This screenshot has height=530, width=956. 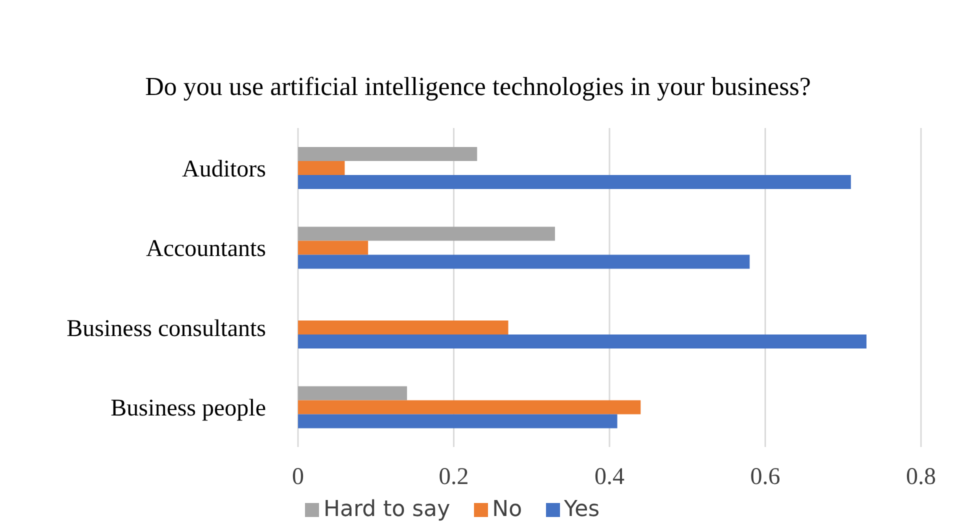 What do you see at coordinates (166, 329) in the screenshot?
I see `y-tick-label: Business consultants` at bounding box center [166, 329].